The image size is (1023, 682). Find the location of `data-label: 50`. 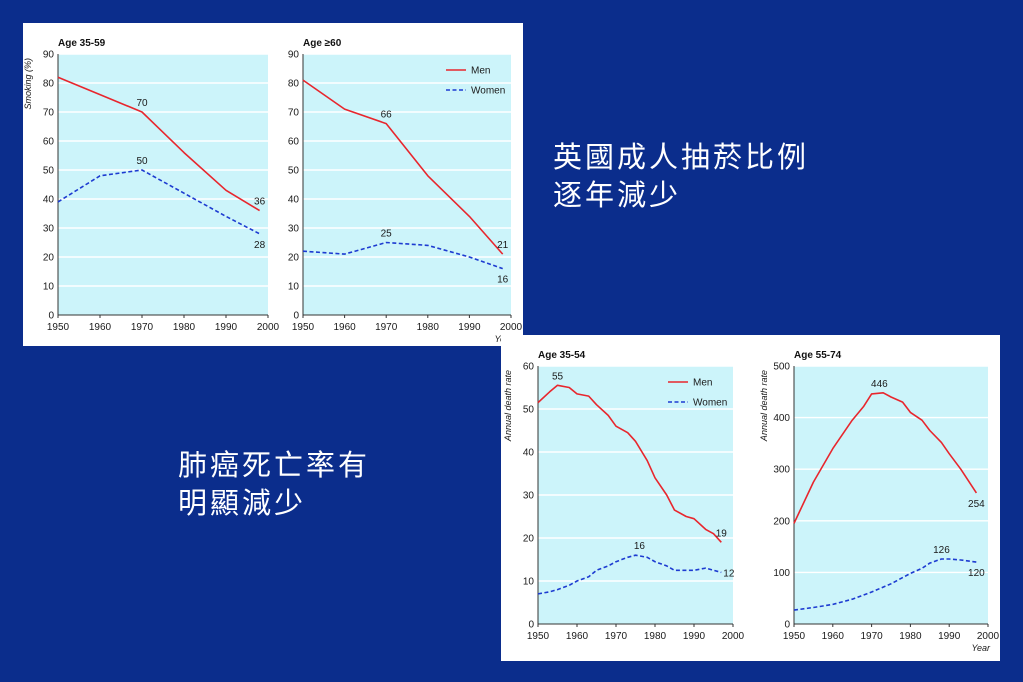

data-label: 50 is located at coordinates (142, 161).